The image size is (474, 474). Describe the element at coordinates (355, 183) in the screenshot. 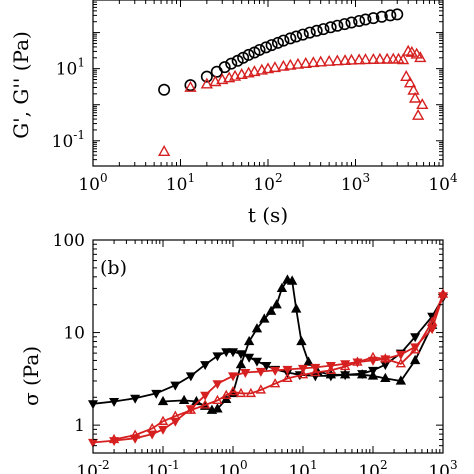

I see `panel-a-x-tick-label: 10³` at that location.